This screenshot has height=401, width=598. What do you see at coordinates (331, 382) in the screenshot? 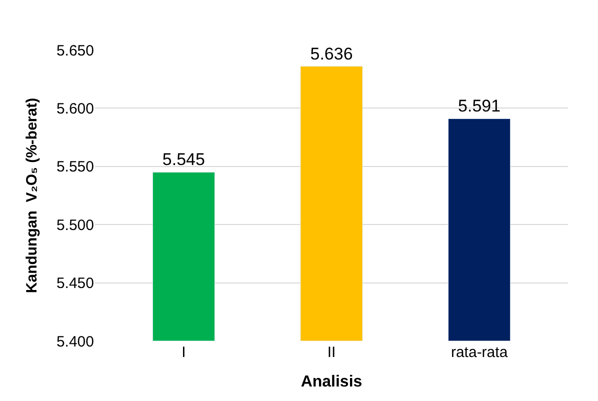
I see `x-axis-title: Analisis` at bounding box center [331, 382].